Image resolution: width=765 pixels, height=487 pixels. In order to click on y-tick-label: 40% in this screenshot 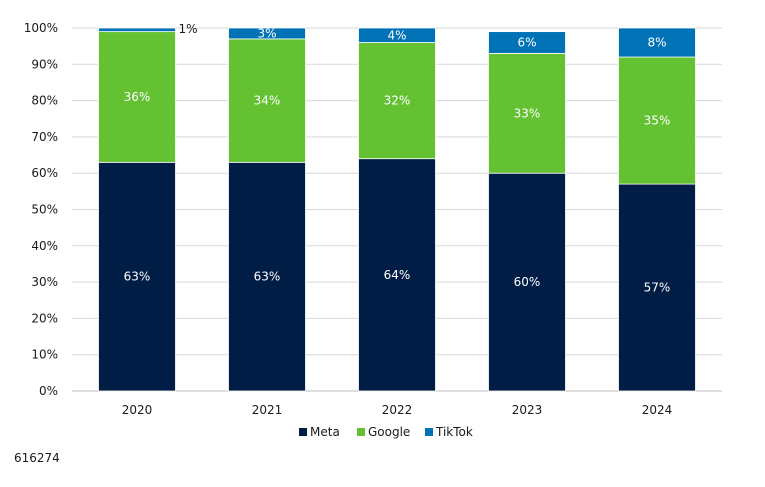, I will do `click(44, 246)`.